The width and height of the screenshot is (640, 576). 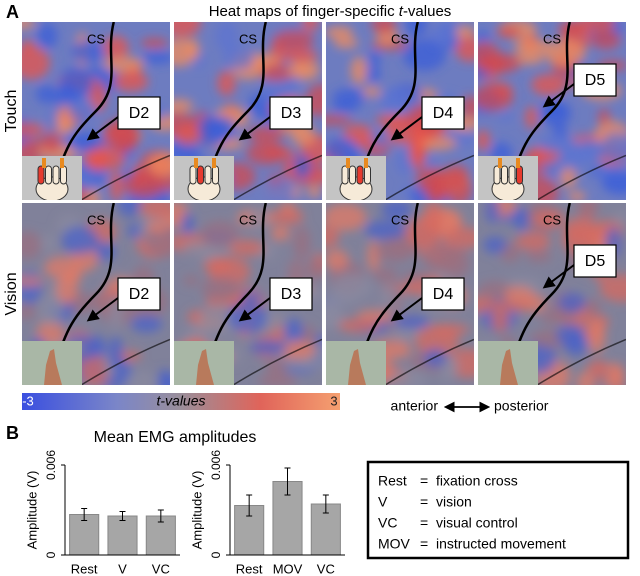 What do you see at coordinates (454, 502) in the screenshot?
I see `legend-description: vision` at bounding box center [454, 502].